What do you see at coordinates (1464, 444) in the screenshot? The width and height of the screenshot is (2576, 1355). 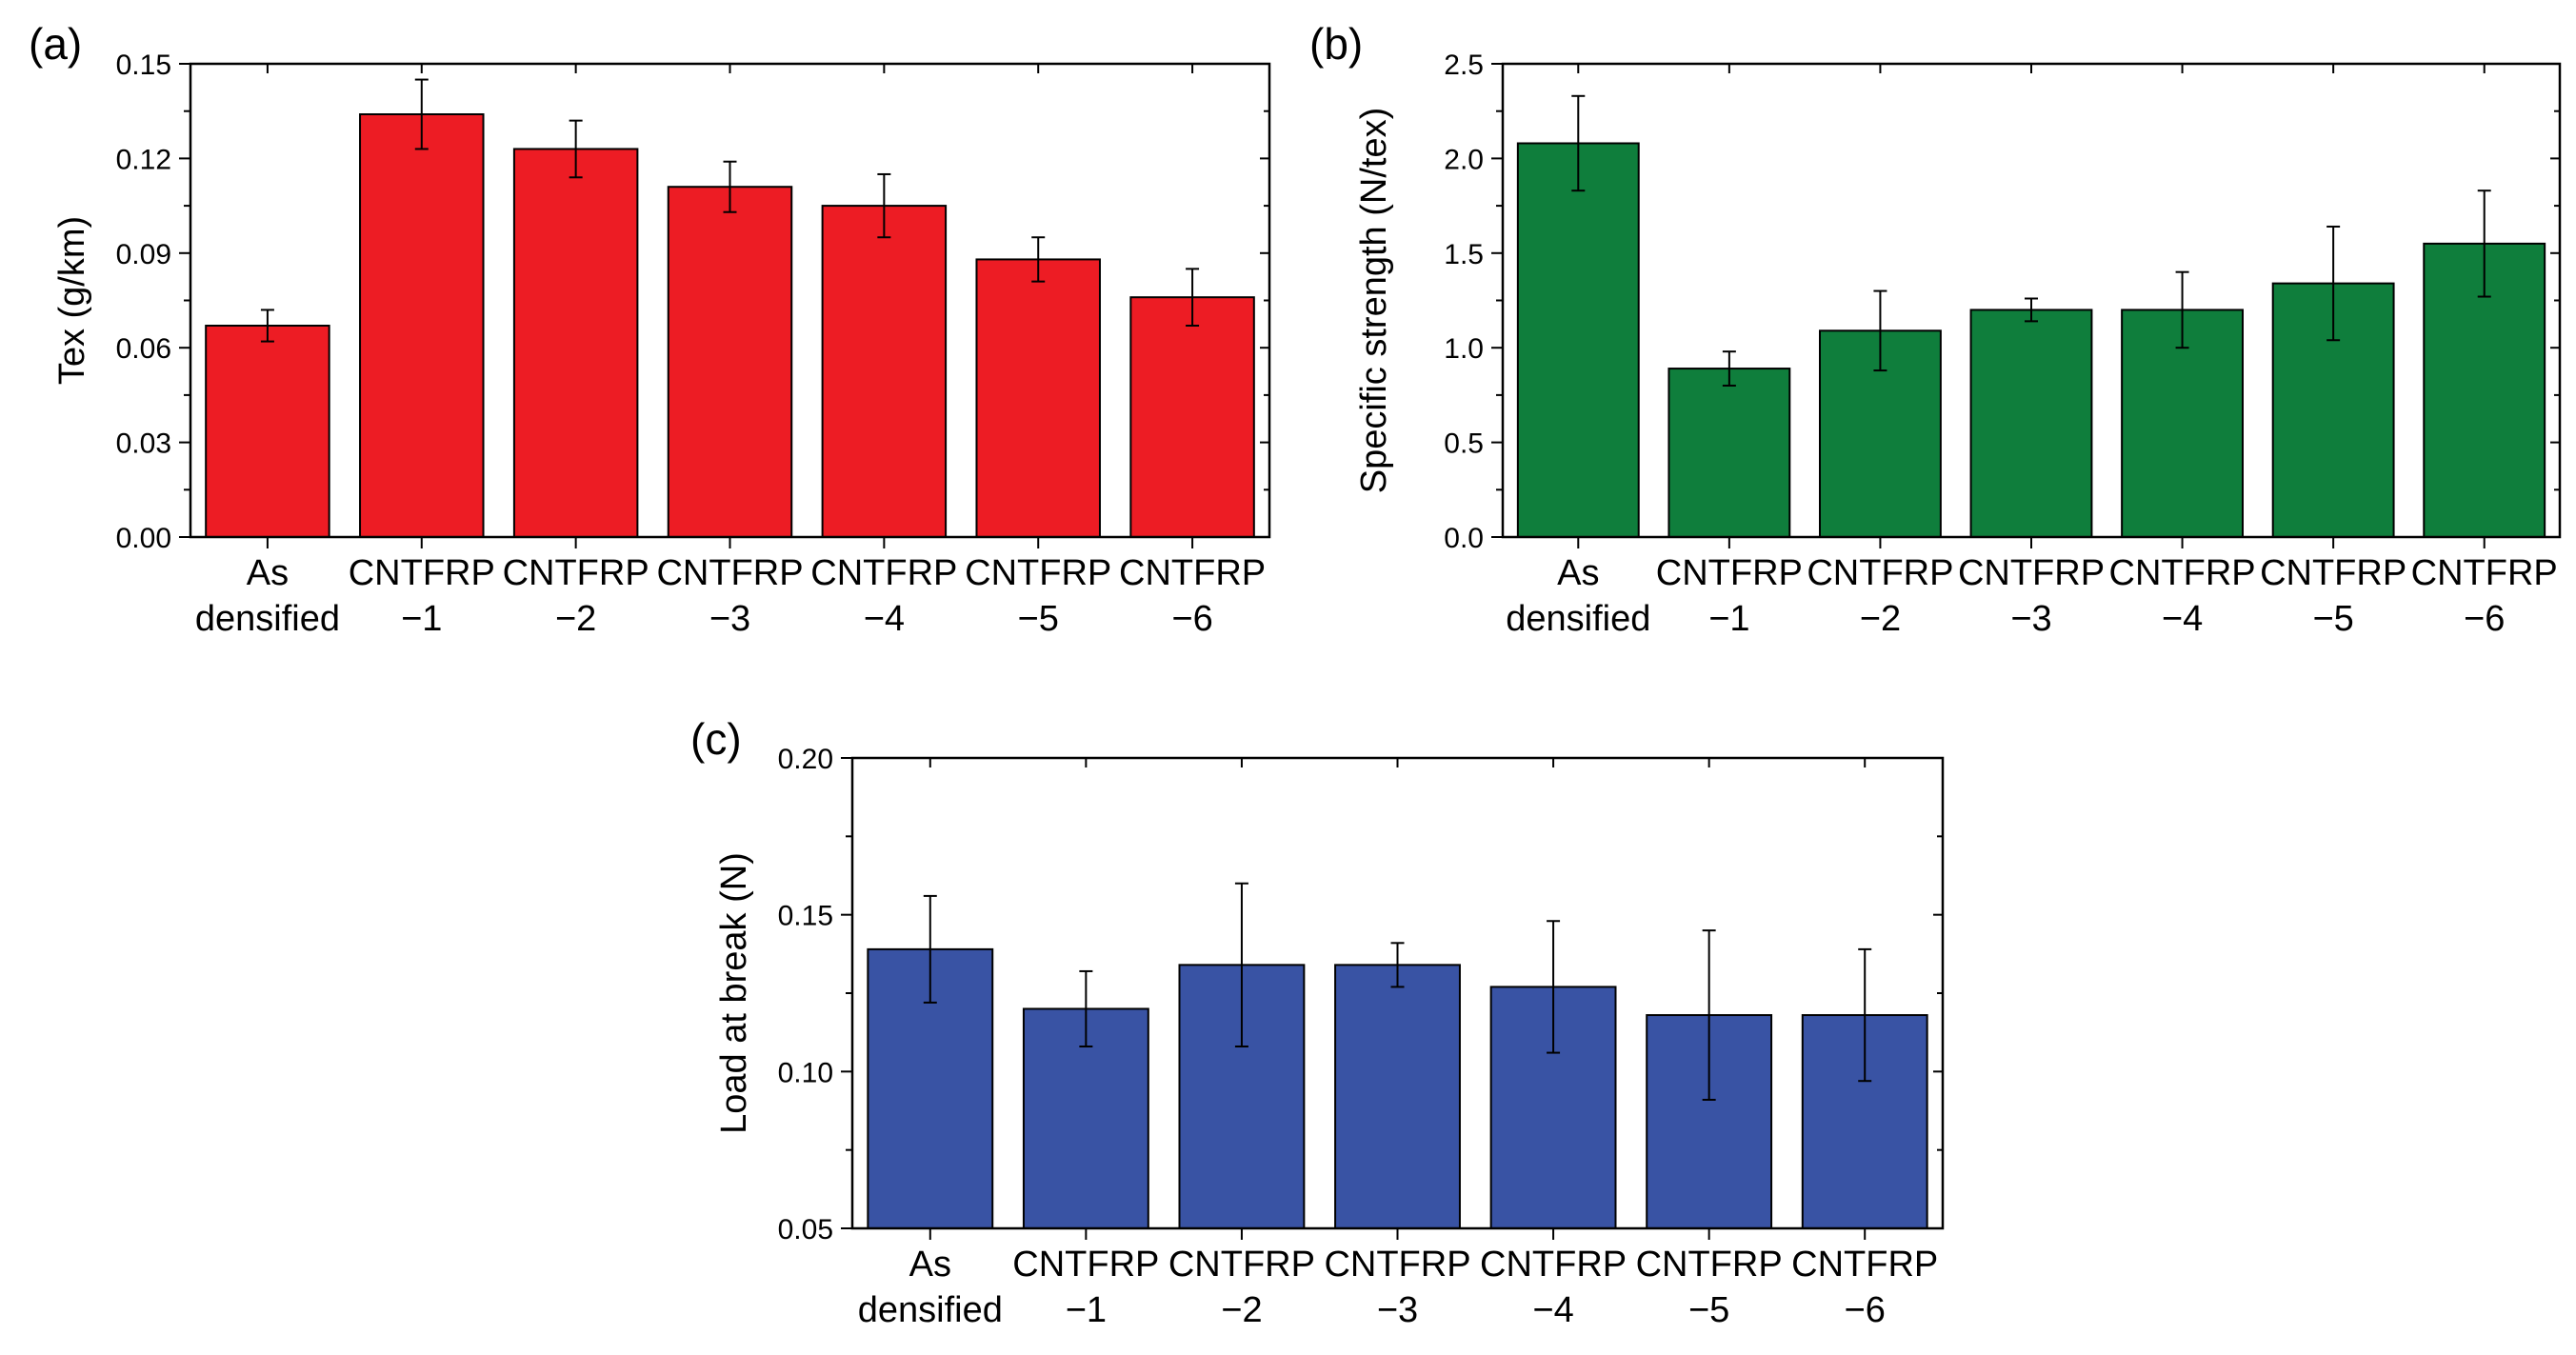 I see `y-tick-label: 0.5` at bounding box center [1464, 444].